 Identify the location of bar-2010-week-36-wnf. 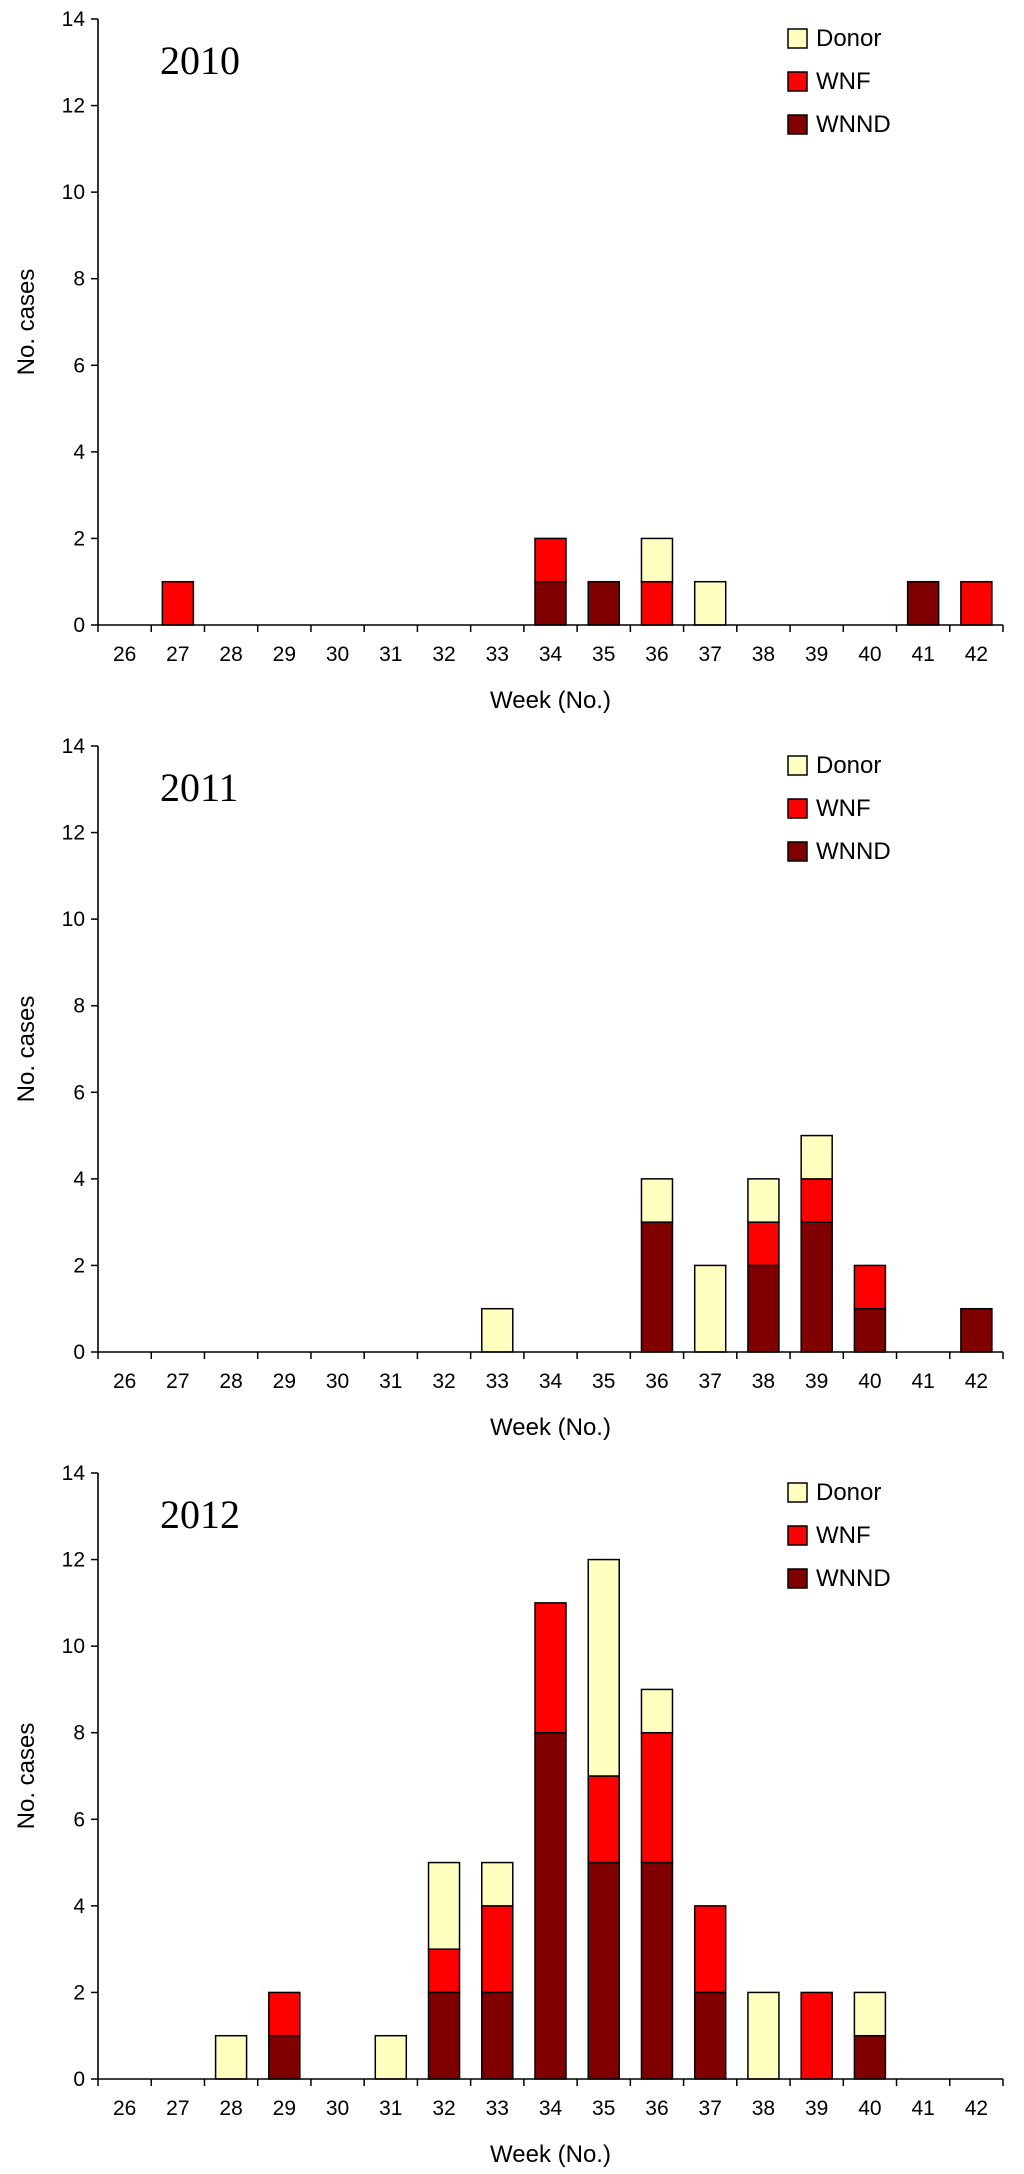
(657, 603).